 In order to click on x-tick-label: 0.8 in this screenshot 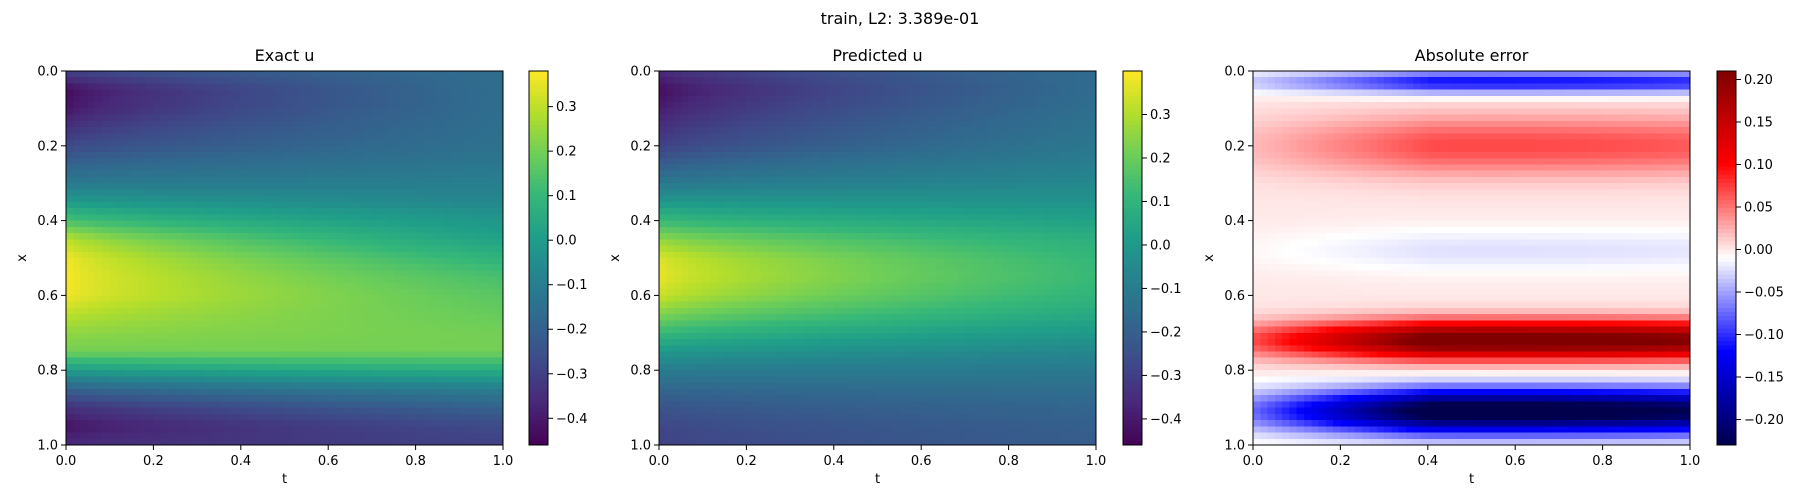, I will do `click(415, 461)`.